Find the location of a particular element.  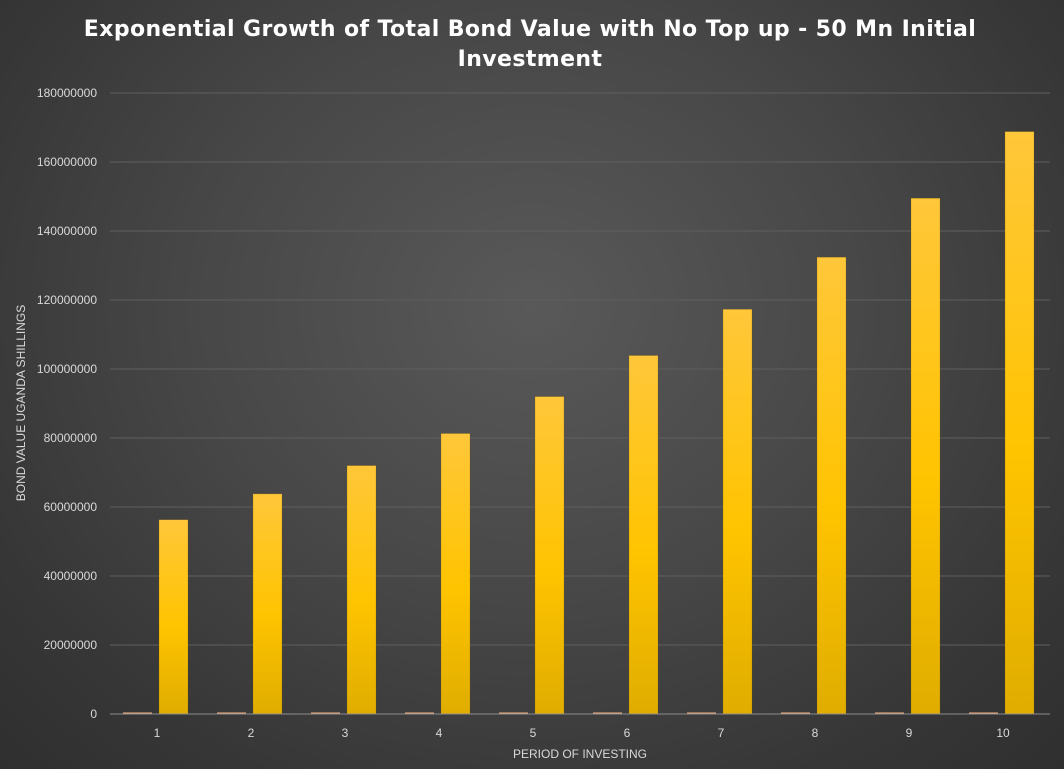

x-axis-title: PERIOD OF INVESTING is located at coordinates (580, 754).